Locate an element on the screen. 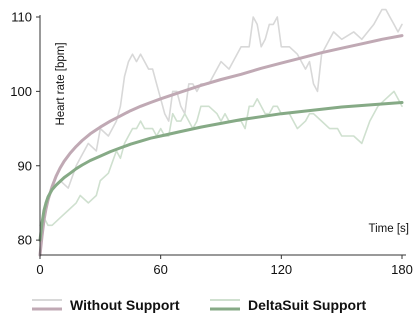  legend: Without Support DeltaSuit Support is located at coordinates (199, 305).